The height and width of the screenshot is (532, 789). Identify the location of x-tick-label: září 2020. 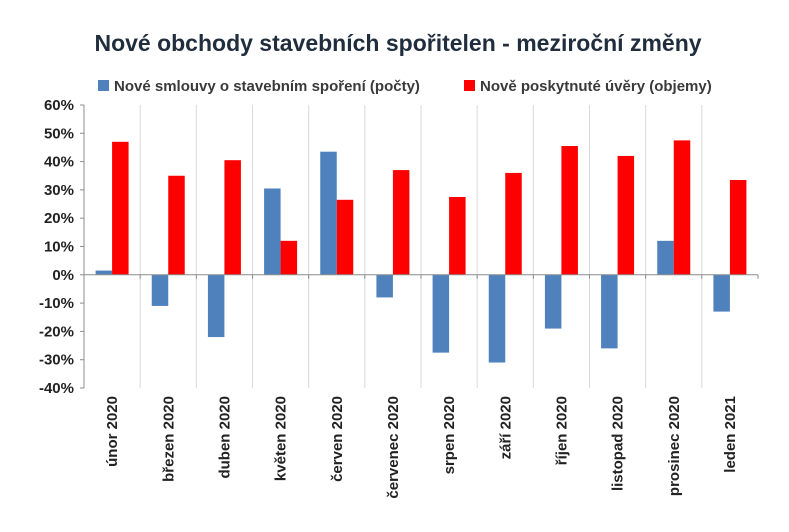
(505, 427).